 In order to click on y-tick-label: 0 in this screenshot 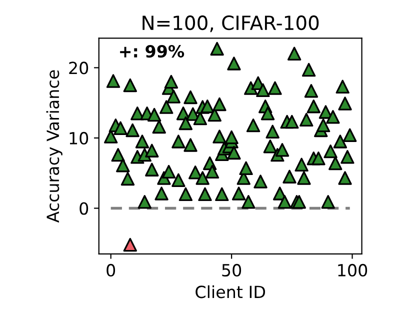, I will do `click(84, 208)`.